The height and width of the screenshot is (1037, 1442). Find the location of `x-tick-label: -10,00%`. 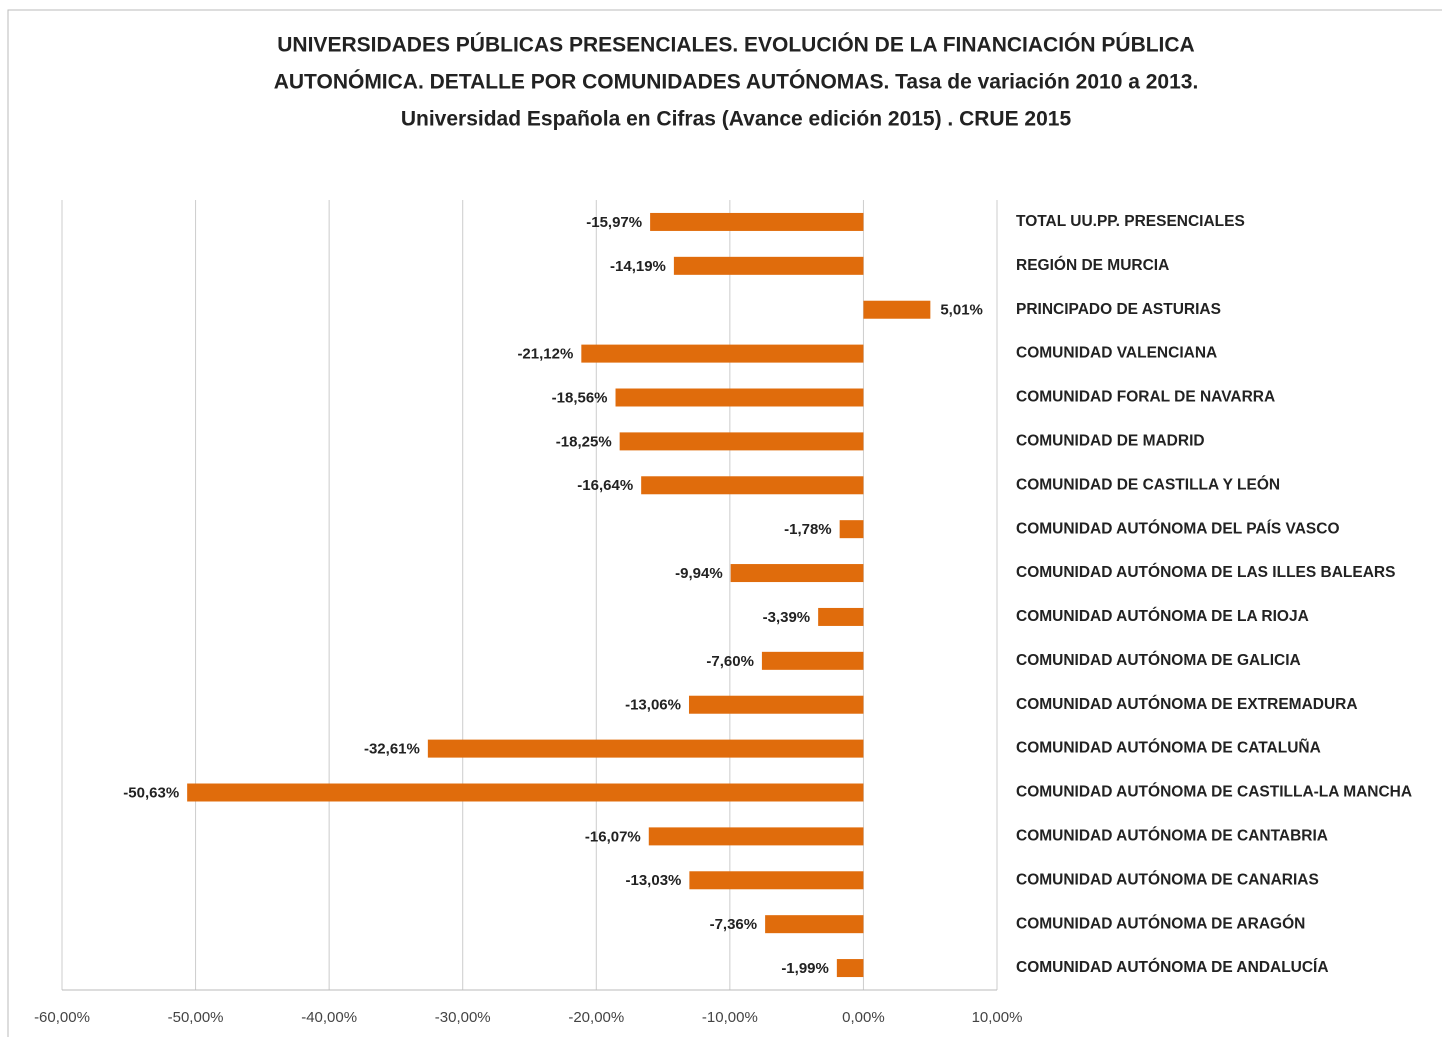

x-tick-label: -10,00% is located at coordinates (730, 1017).